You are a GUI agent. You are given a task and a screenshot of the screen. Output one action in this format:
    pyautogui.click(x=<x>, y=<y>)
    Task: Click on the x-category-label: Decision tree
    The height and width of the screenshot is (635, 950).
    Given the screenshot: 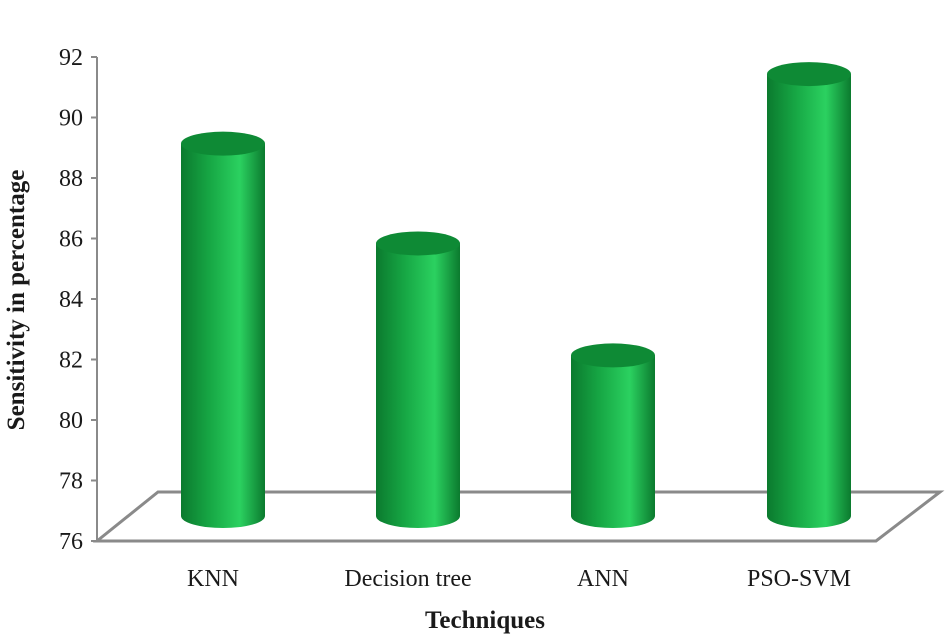 What is the action you would take?
    pyautogui.click(x=407, y=579)
    